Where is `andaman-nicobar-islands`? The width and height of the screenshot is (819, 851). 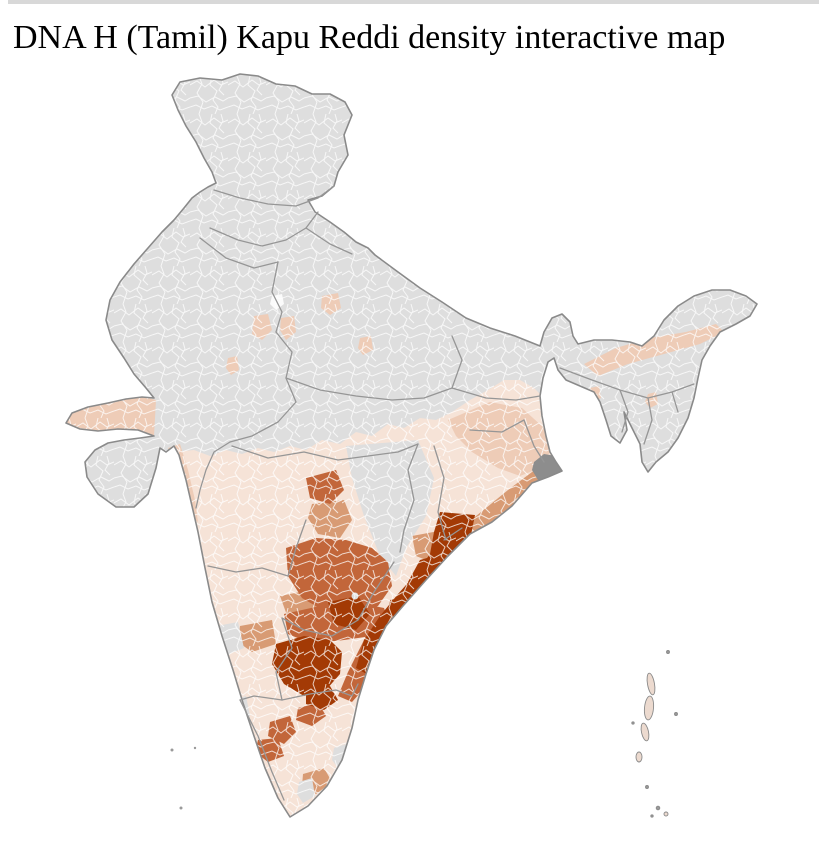 andaman-nicobar-islands is located at coordinates (654, 734).